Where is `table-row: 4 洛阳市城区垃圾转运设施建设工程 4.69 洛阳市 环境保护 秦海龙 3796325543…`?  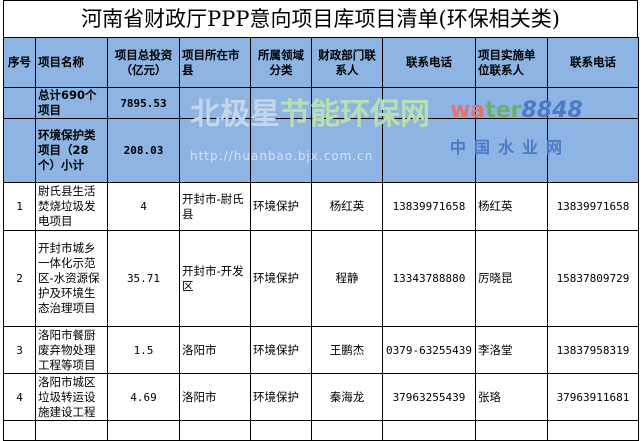 table-row: 4 洛阳市城区垃圾转运设施建设工程 4.69 洛阳市 环境保护 秦海龙 3796325543… is located at coordinates (321, 397).